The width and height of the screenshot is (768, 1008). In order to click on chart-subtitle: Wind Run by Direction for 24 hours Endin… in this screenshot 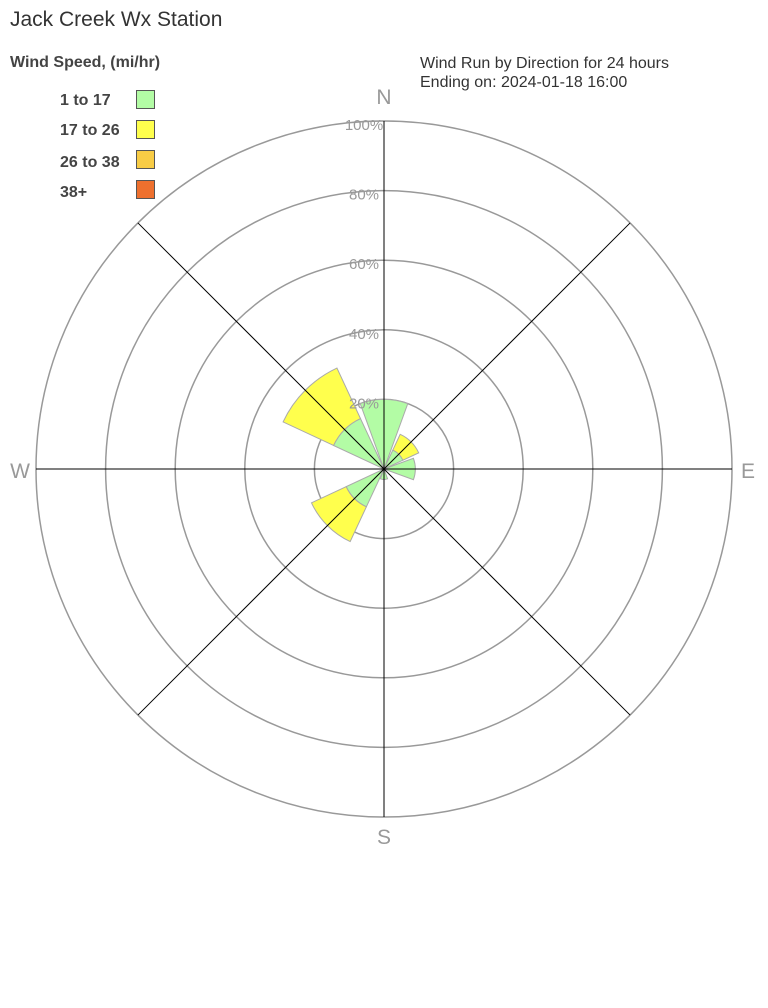, I will do `click(544, 73)`.